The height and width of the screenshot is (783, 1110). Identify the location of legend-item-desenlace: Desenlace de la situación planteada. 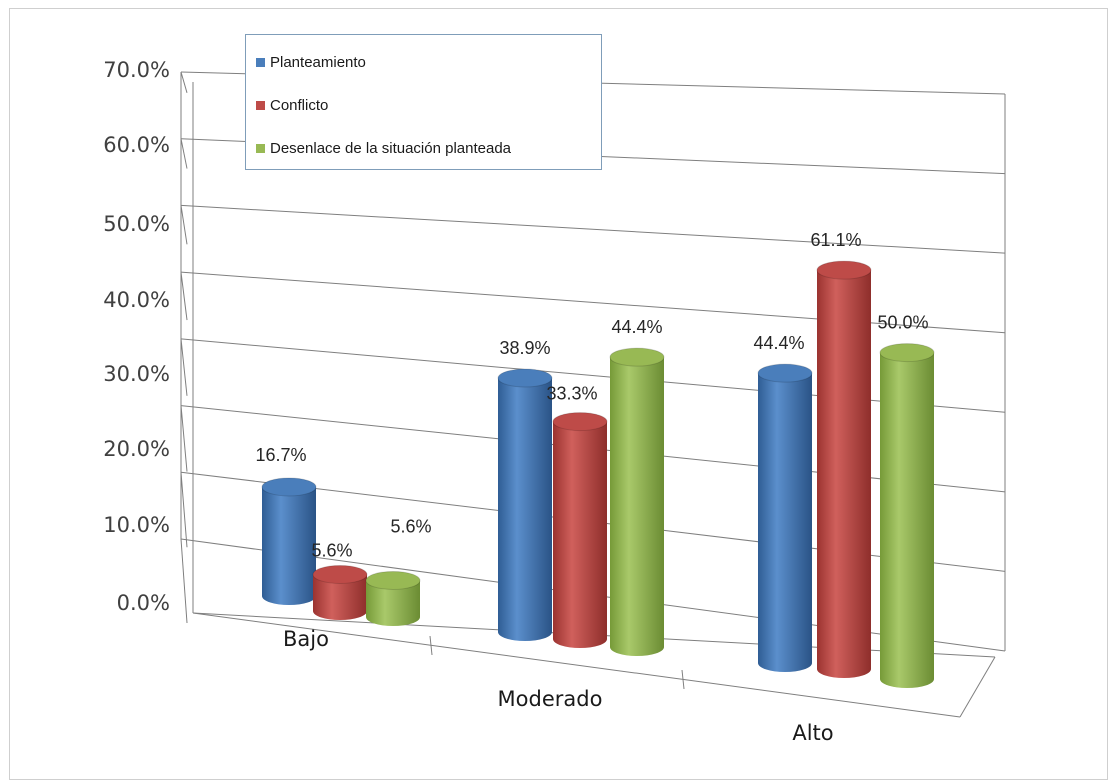
(423, 148).